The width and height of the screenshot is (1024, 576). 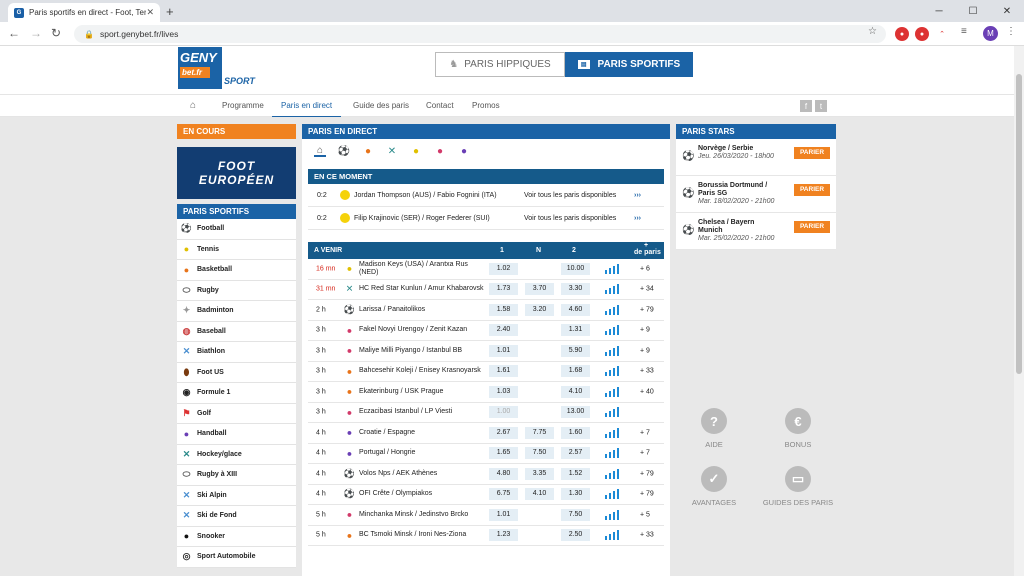 I want to click on sport-item-foot-us: ⬮ Foot US, so click(x=236, y=372).